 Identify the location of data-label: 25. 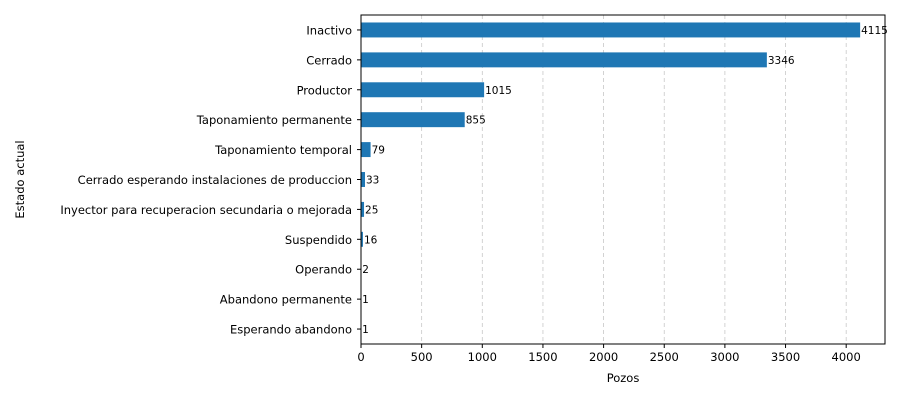
(371, 210).